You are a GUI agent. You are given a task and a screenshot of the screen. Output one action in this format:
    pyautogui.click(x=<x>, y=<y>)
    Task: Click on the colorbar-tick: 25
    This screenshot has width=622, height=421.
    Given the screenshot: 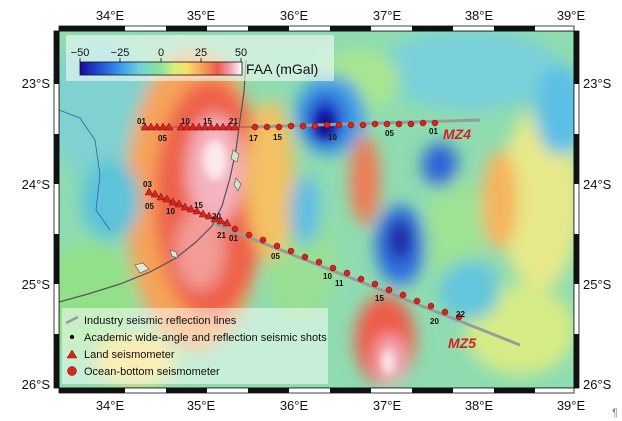 What is the action you would take?
    pyautogui.click(x=201, y=53)
    